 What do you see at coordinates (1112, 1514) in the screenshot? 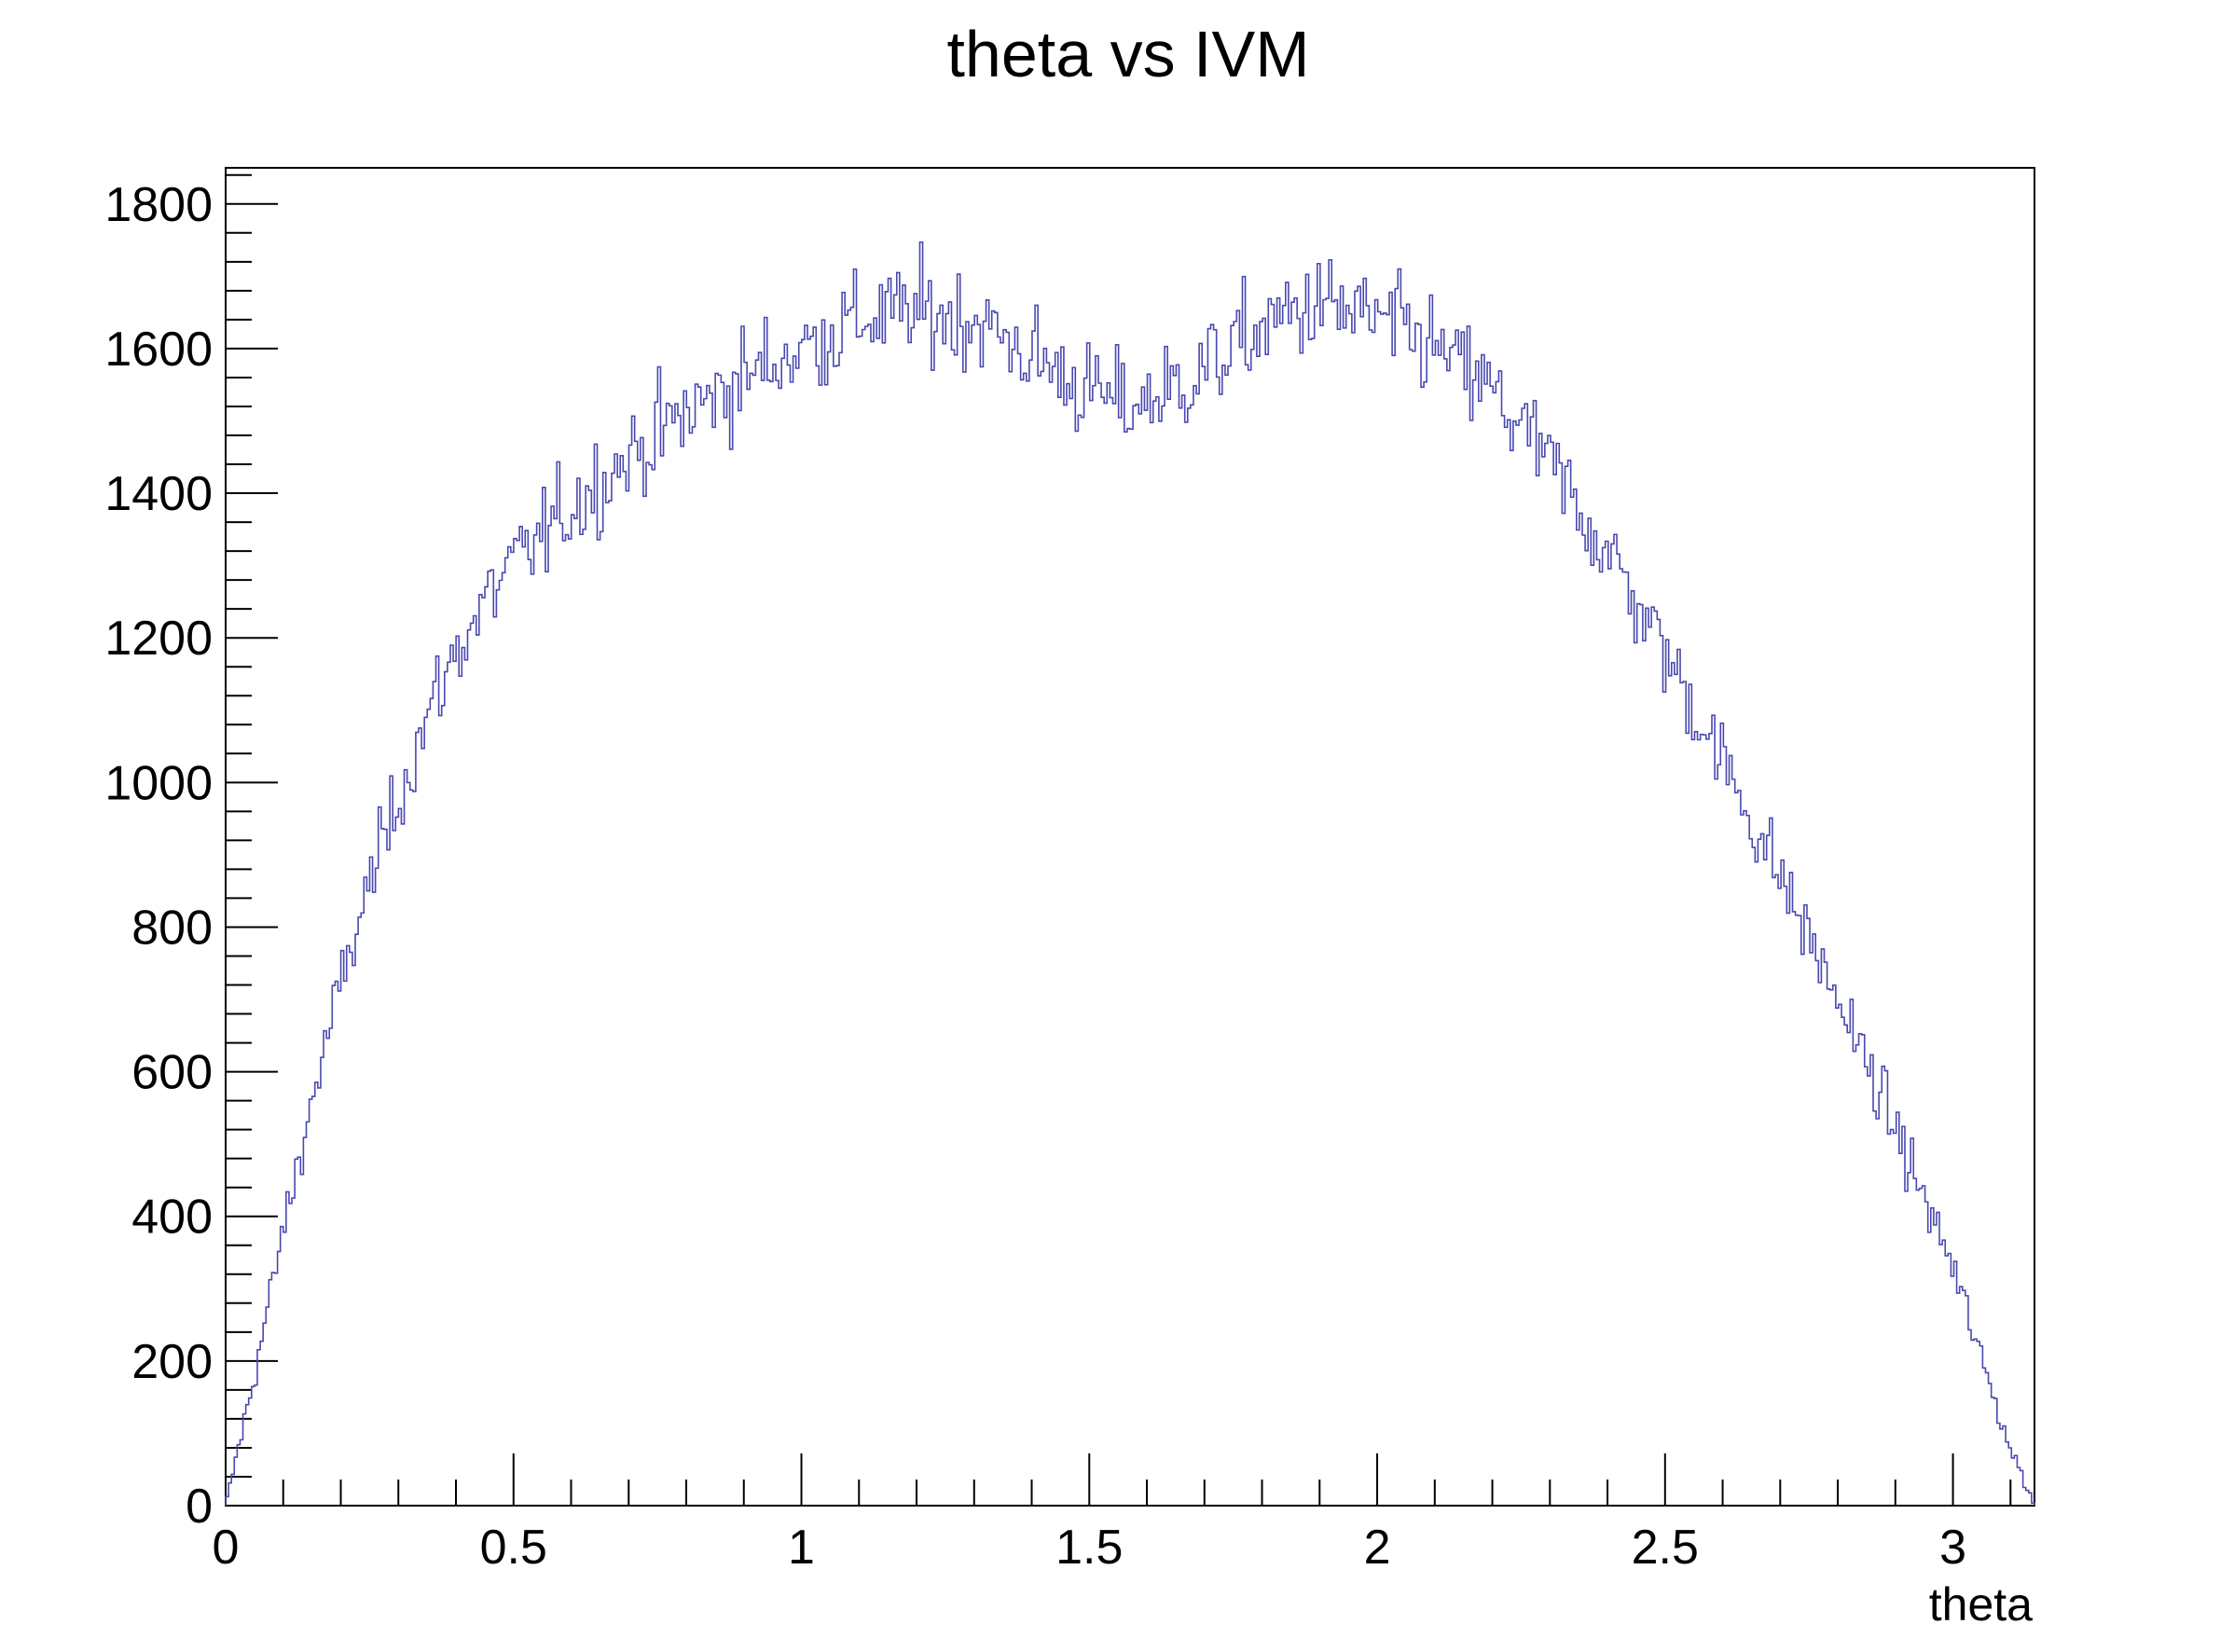
I see `x-axis: 0 0.5 1 1.5 2 2.5 3` at bounding box center [1112, 1514].